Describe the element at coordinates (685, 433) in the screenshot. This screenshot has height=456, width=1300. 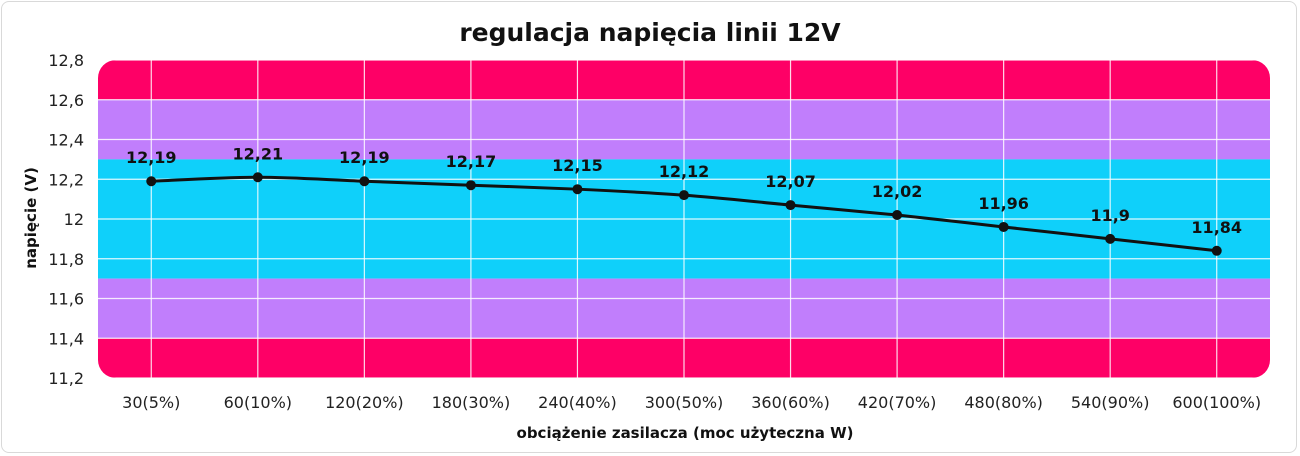
I see `x-axis-label: obciążenie zasilacza (moc użyteczna W)` at that location.